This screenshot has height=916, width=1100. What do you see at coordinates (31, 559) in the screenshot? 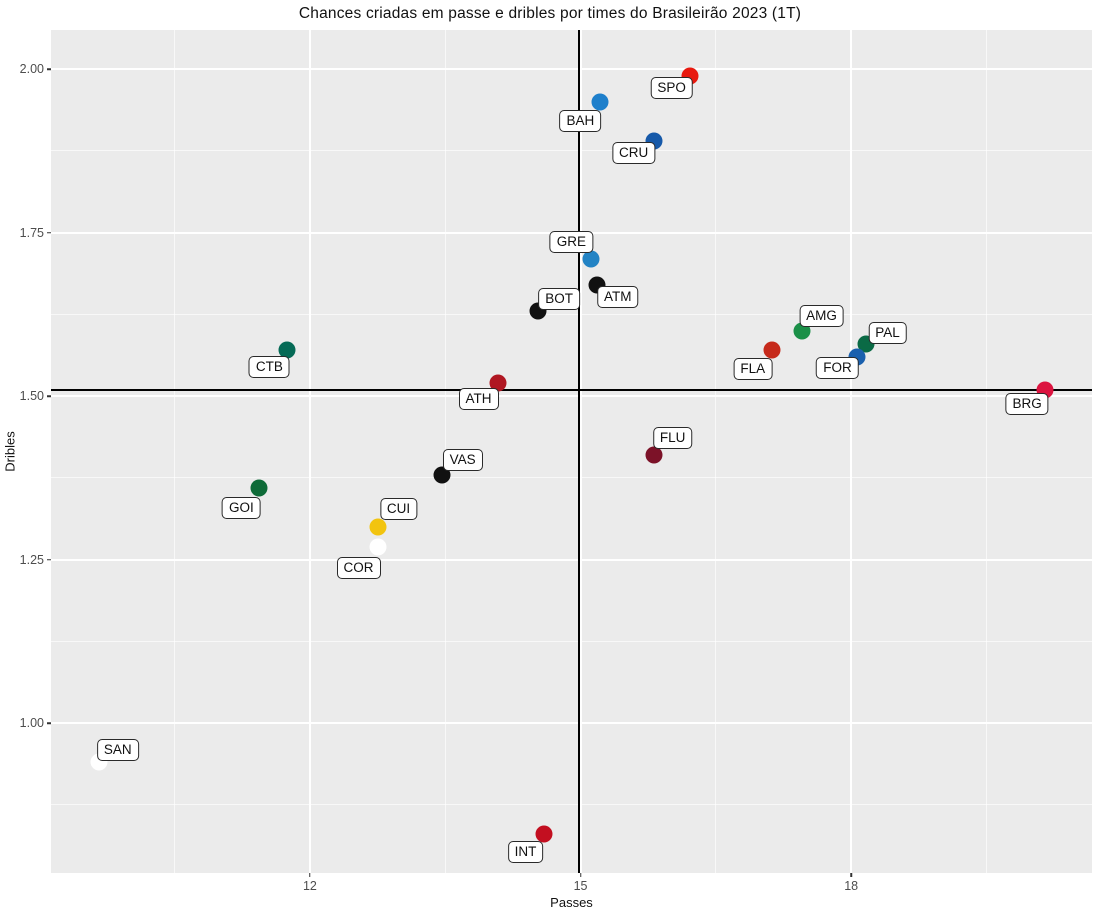
I see `y-tick-label: 1.25` at bounding box center [31, 559].